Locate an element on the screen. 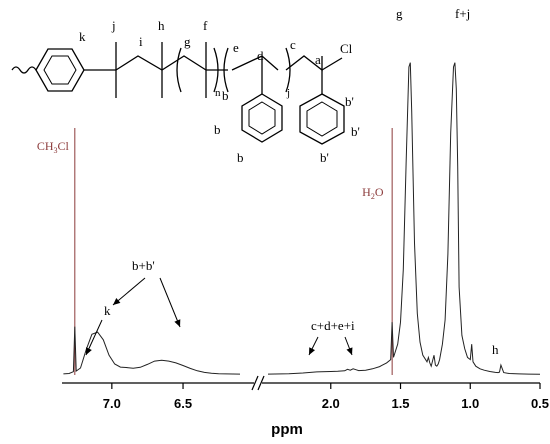 The height and width of the screenshot is (444, 550). reference-label-0: CH3Cl is located at coordinates (53, 147).